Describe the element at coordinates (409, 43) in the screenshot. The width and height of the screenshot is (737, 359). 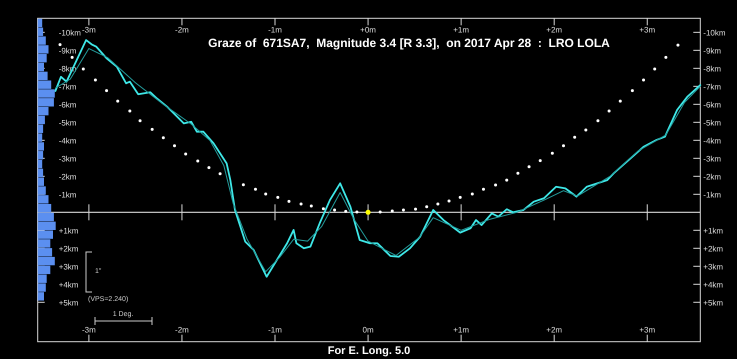
I see `text: Graze of 671SA7, Magnitude 3.4 [R 3.3], on 2017 Apr 28 : LRO LOLA` at that location.